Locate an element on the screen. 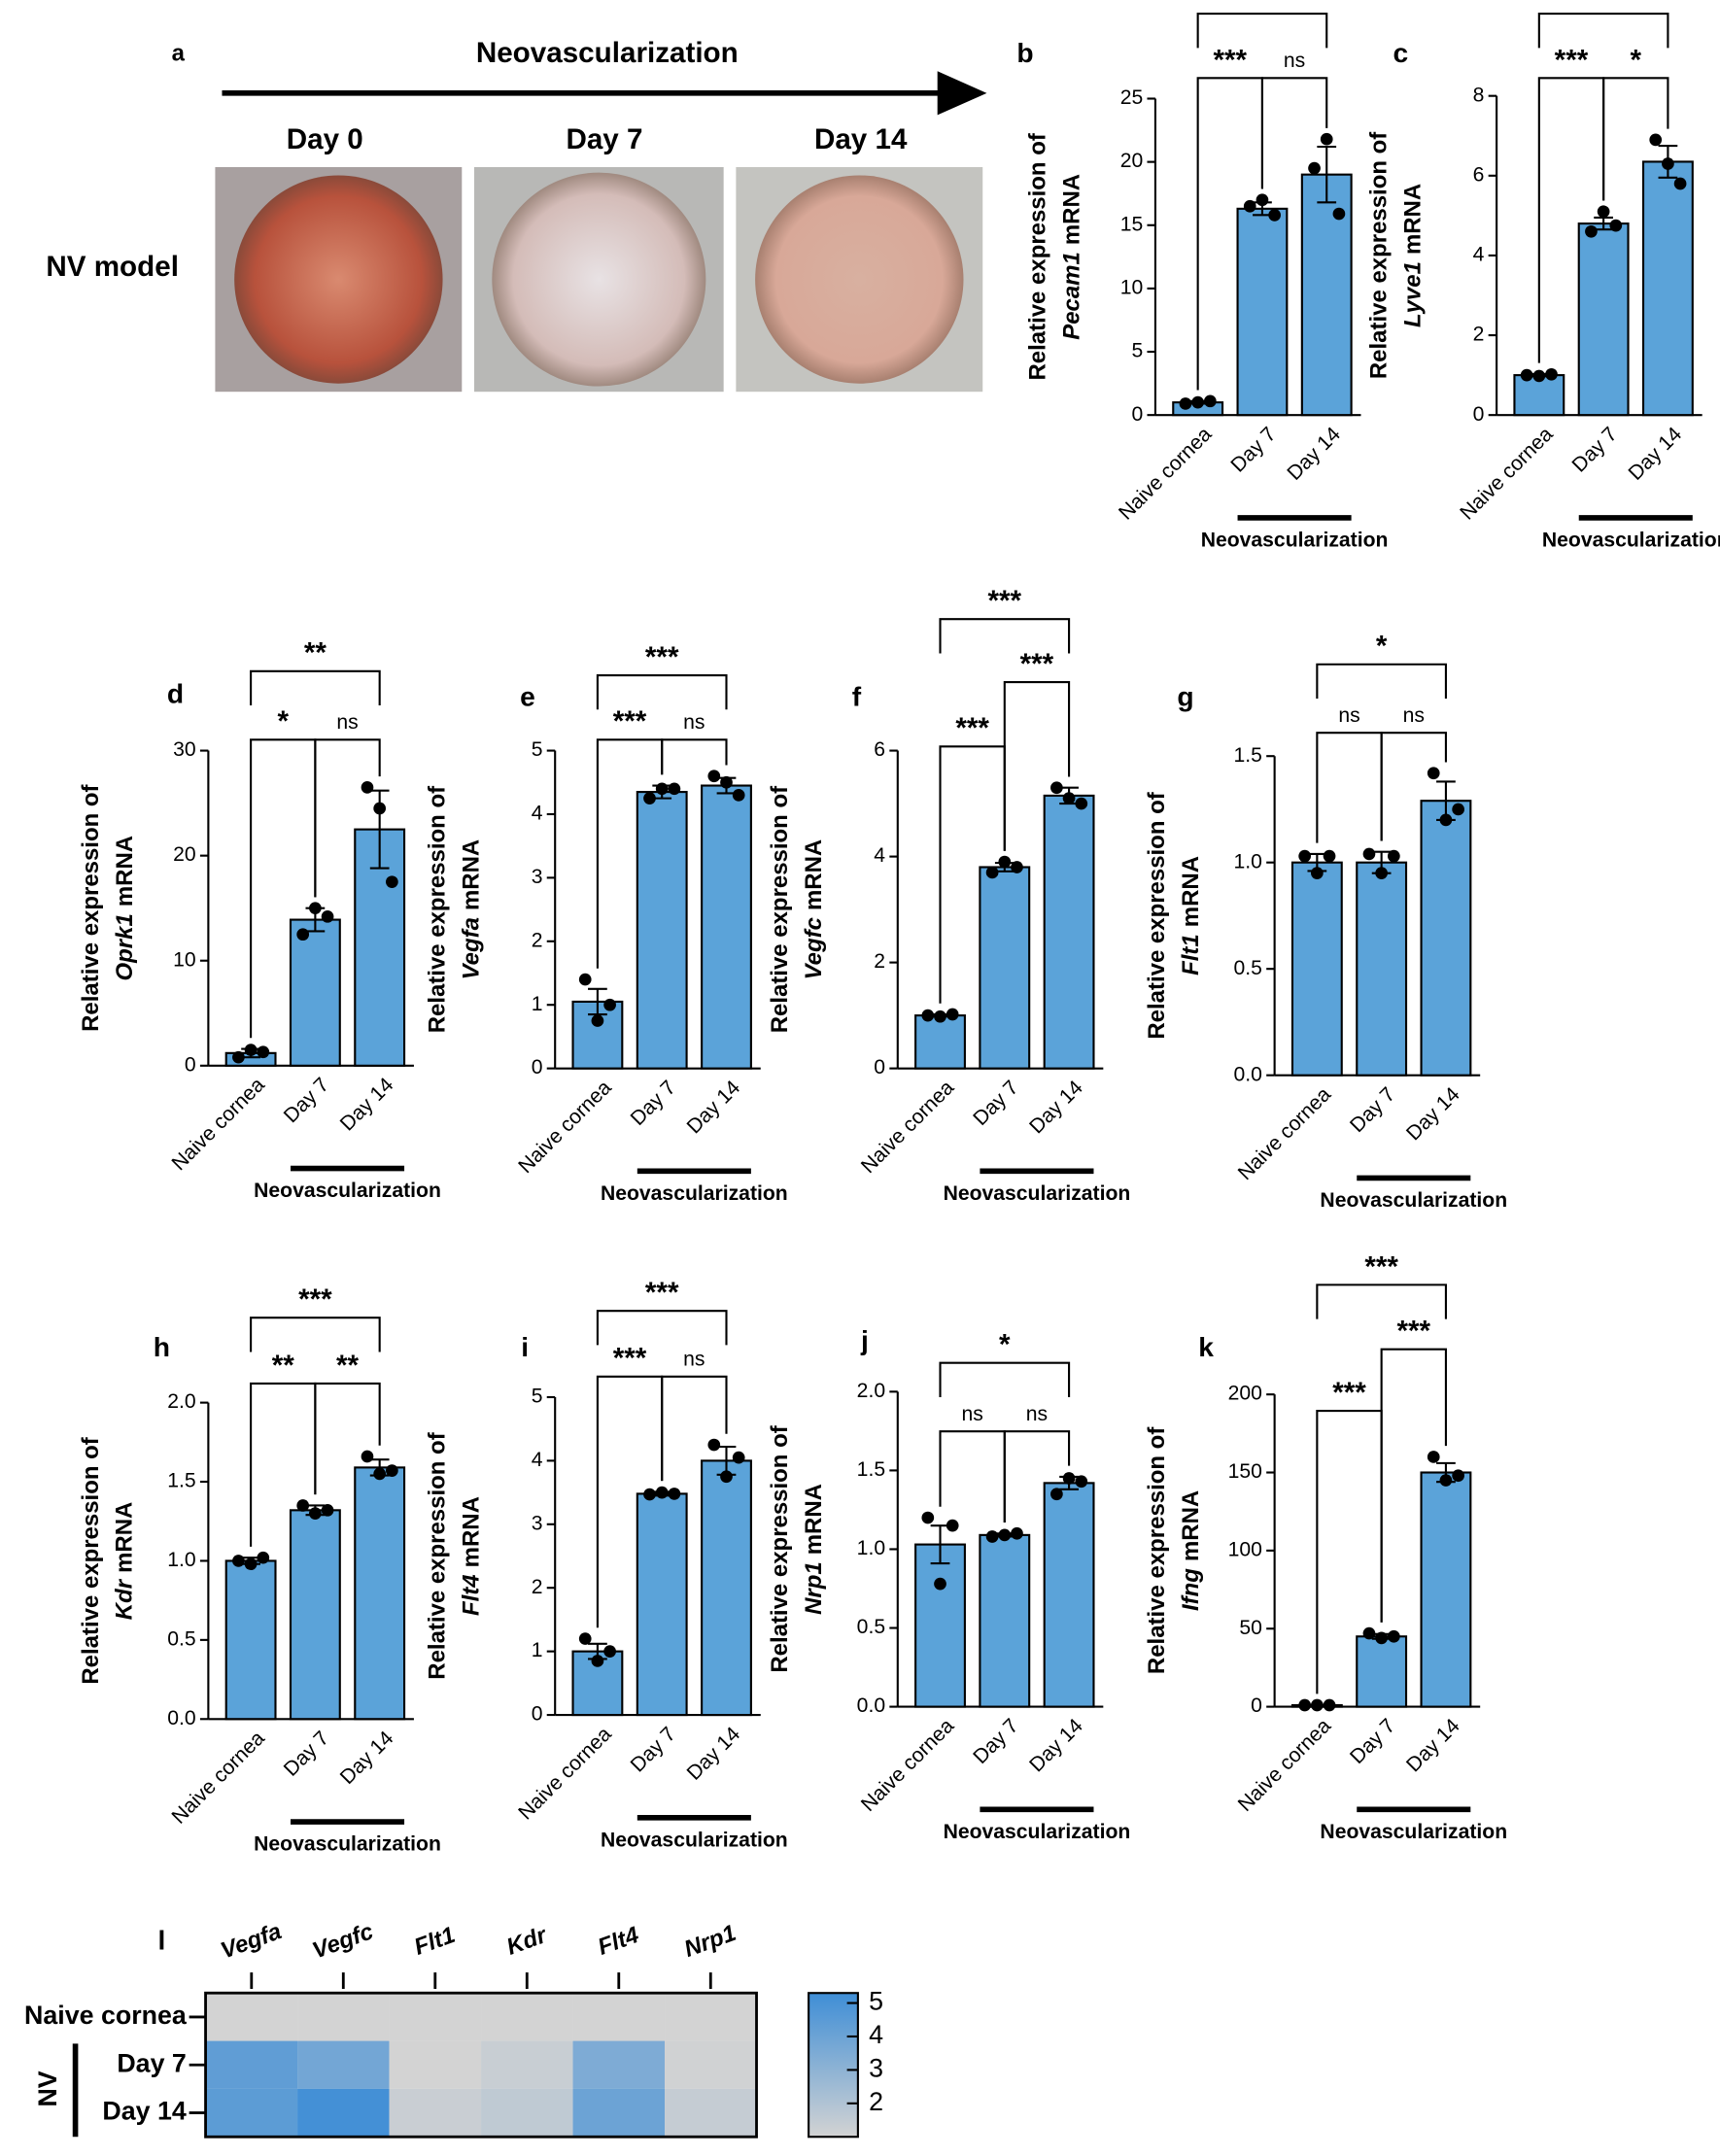  panel-letter: e is located at coordinates (528, 695).